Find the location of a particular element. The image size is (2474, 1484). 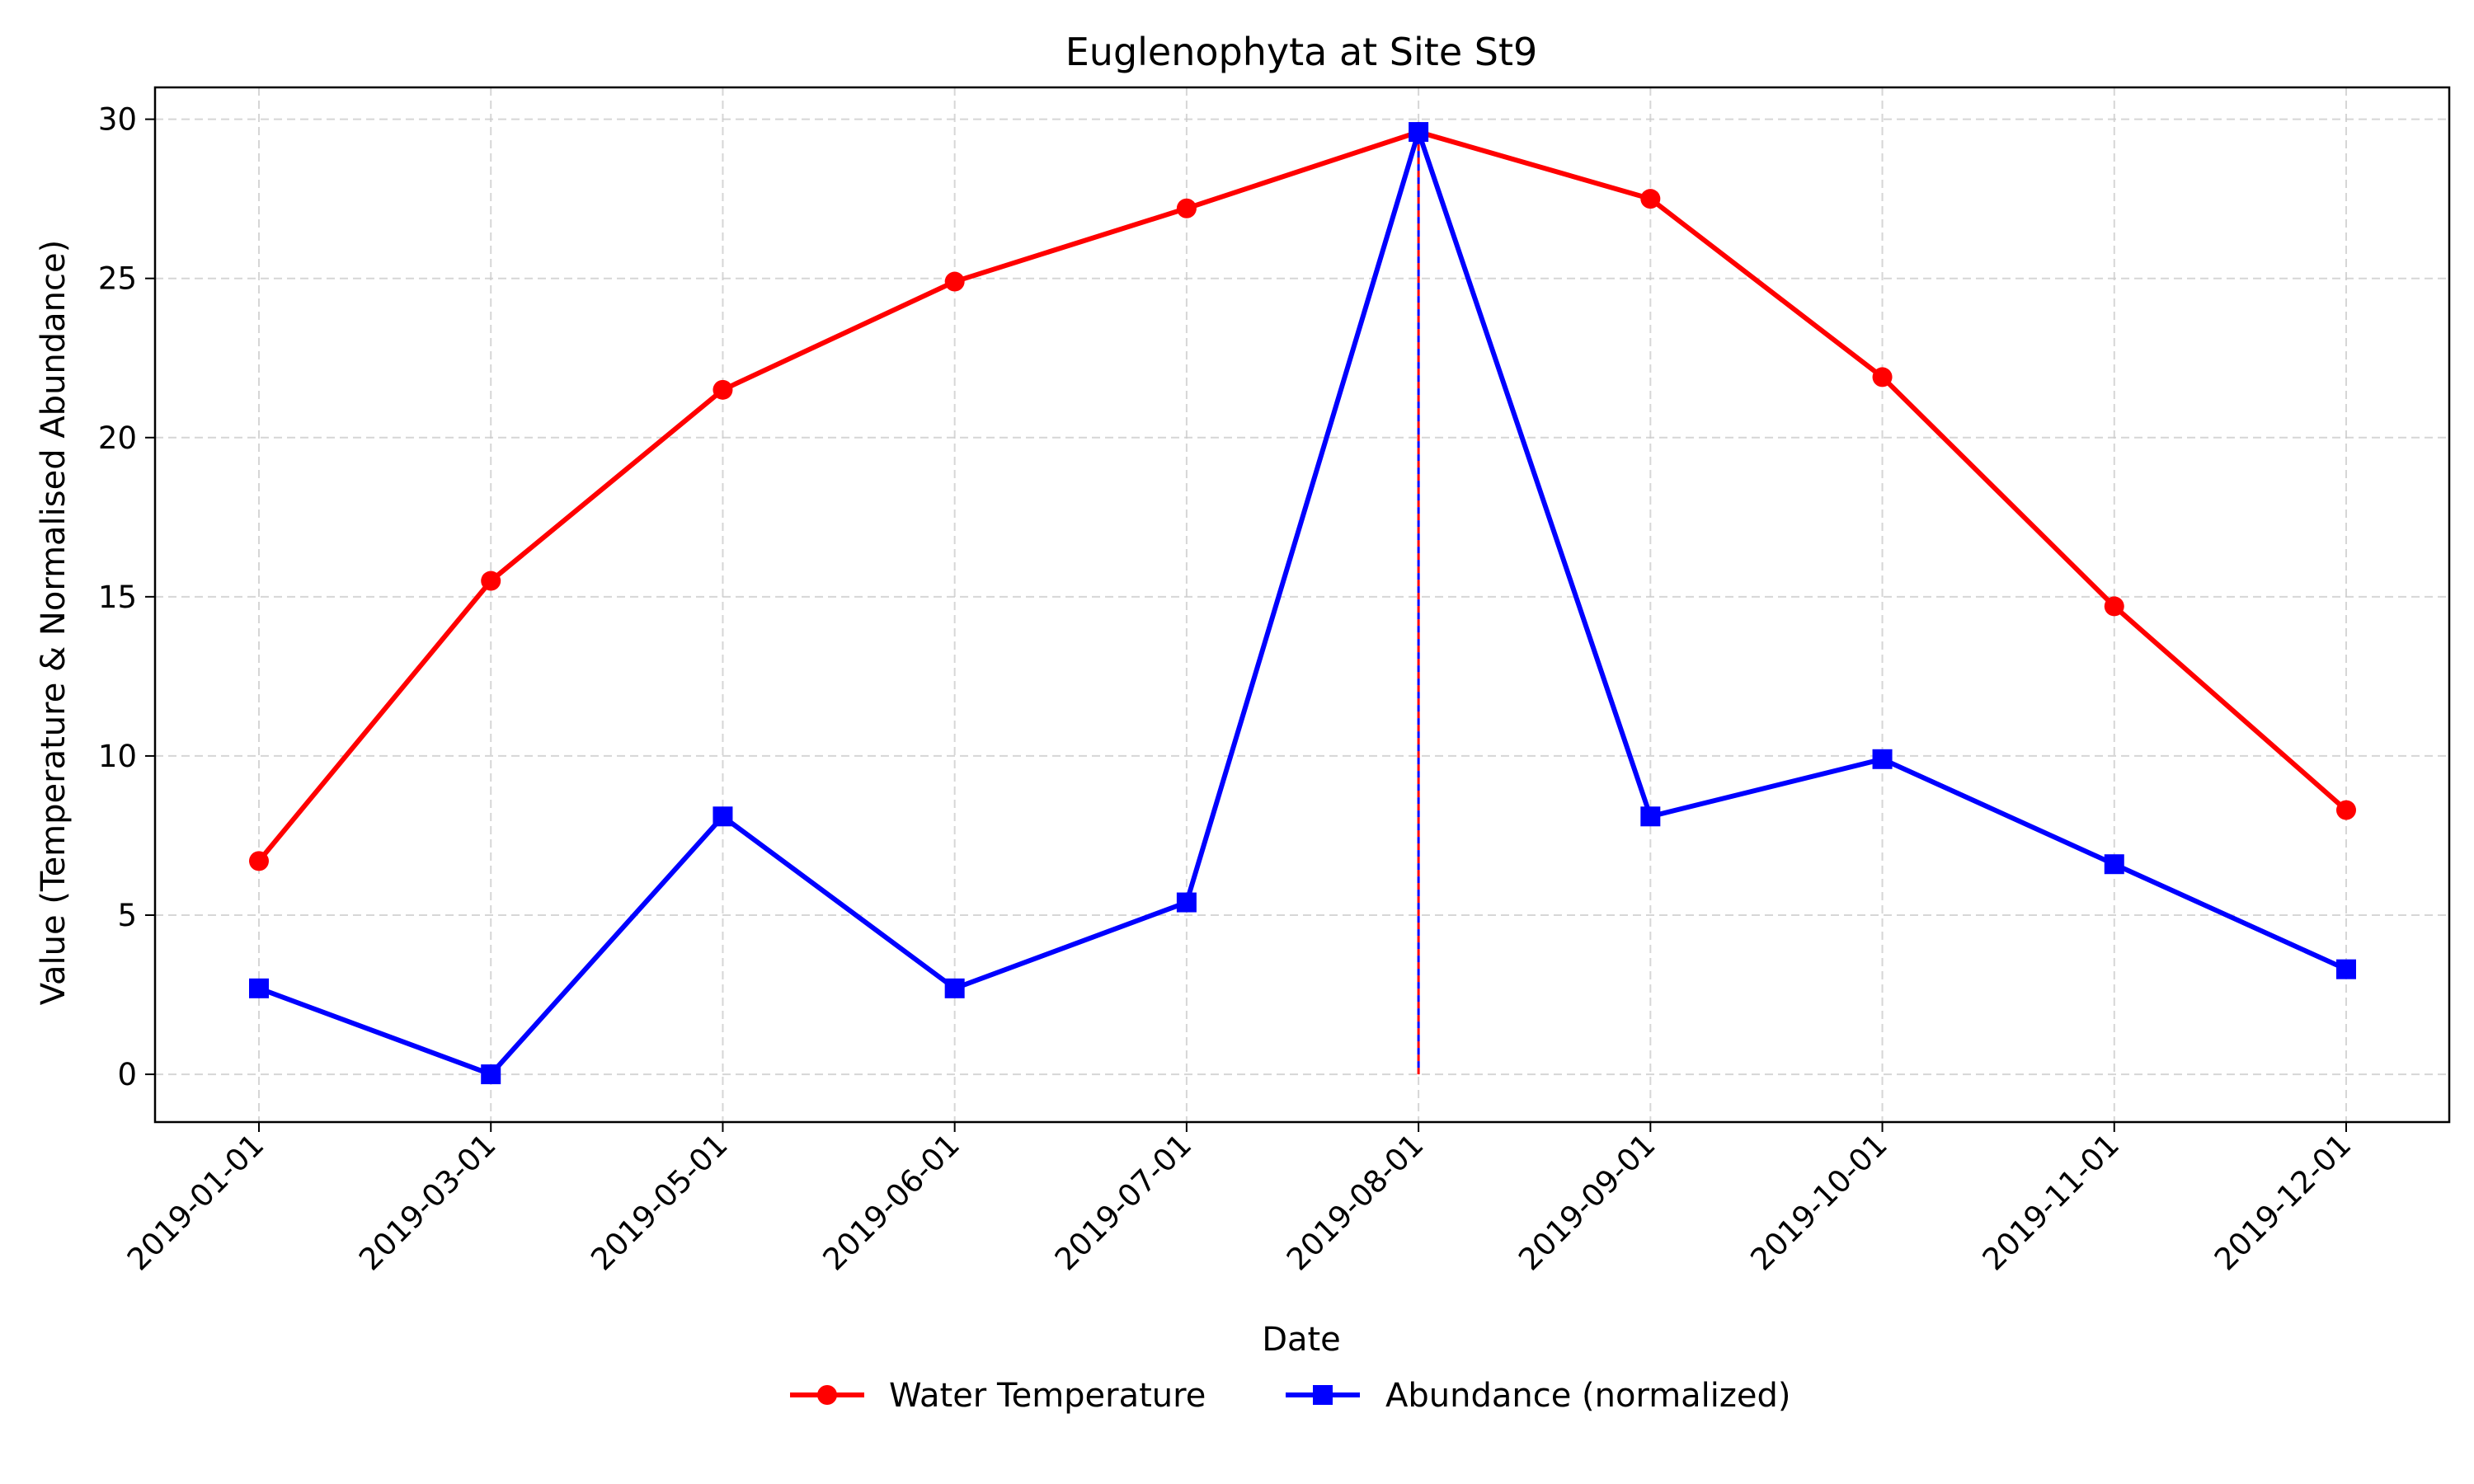

legend-label: Water Temperature is located at coordinates (1047, 1396).